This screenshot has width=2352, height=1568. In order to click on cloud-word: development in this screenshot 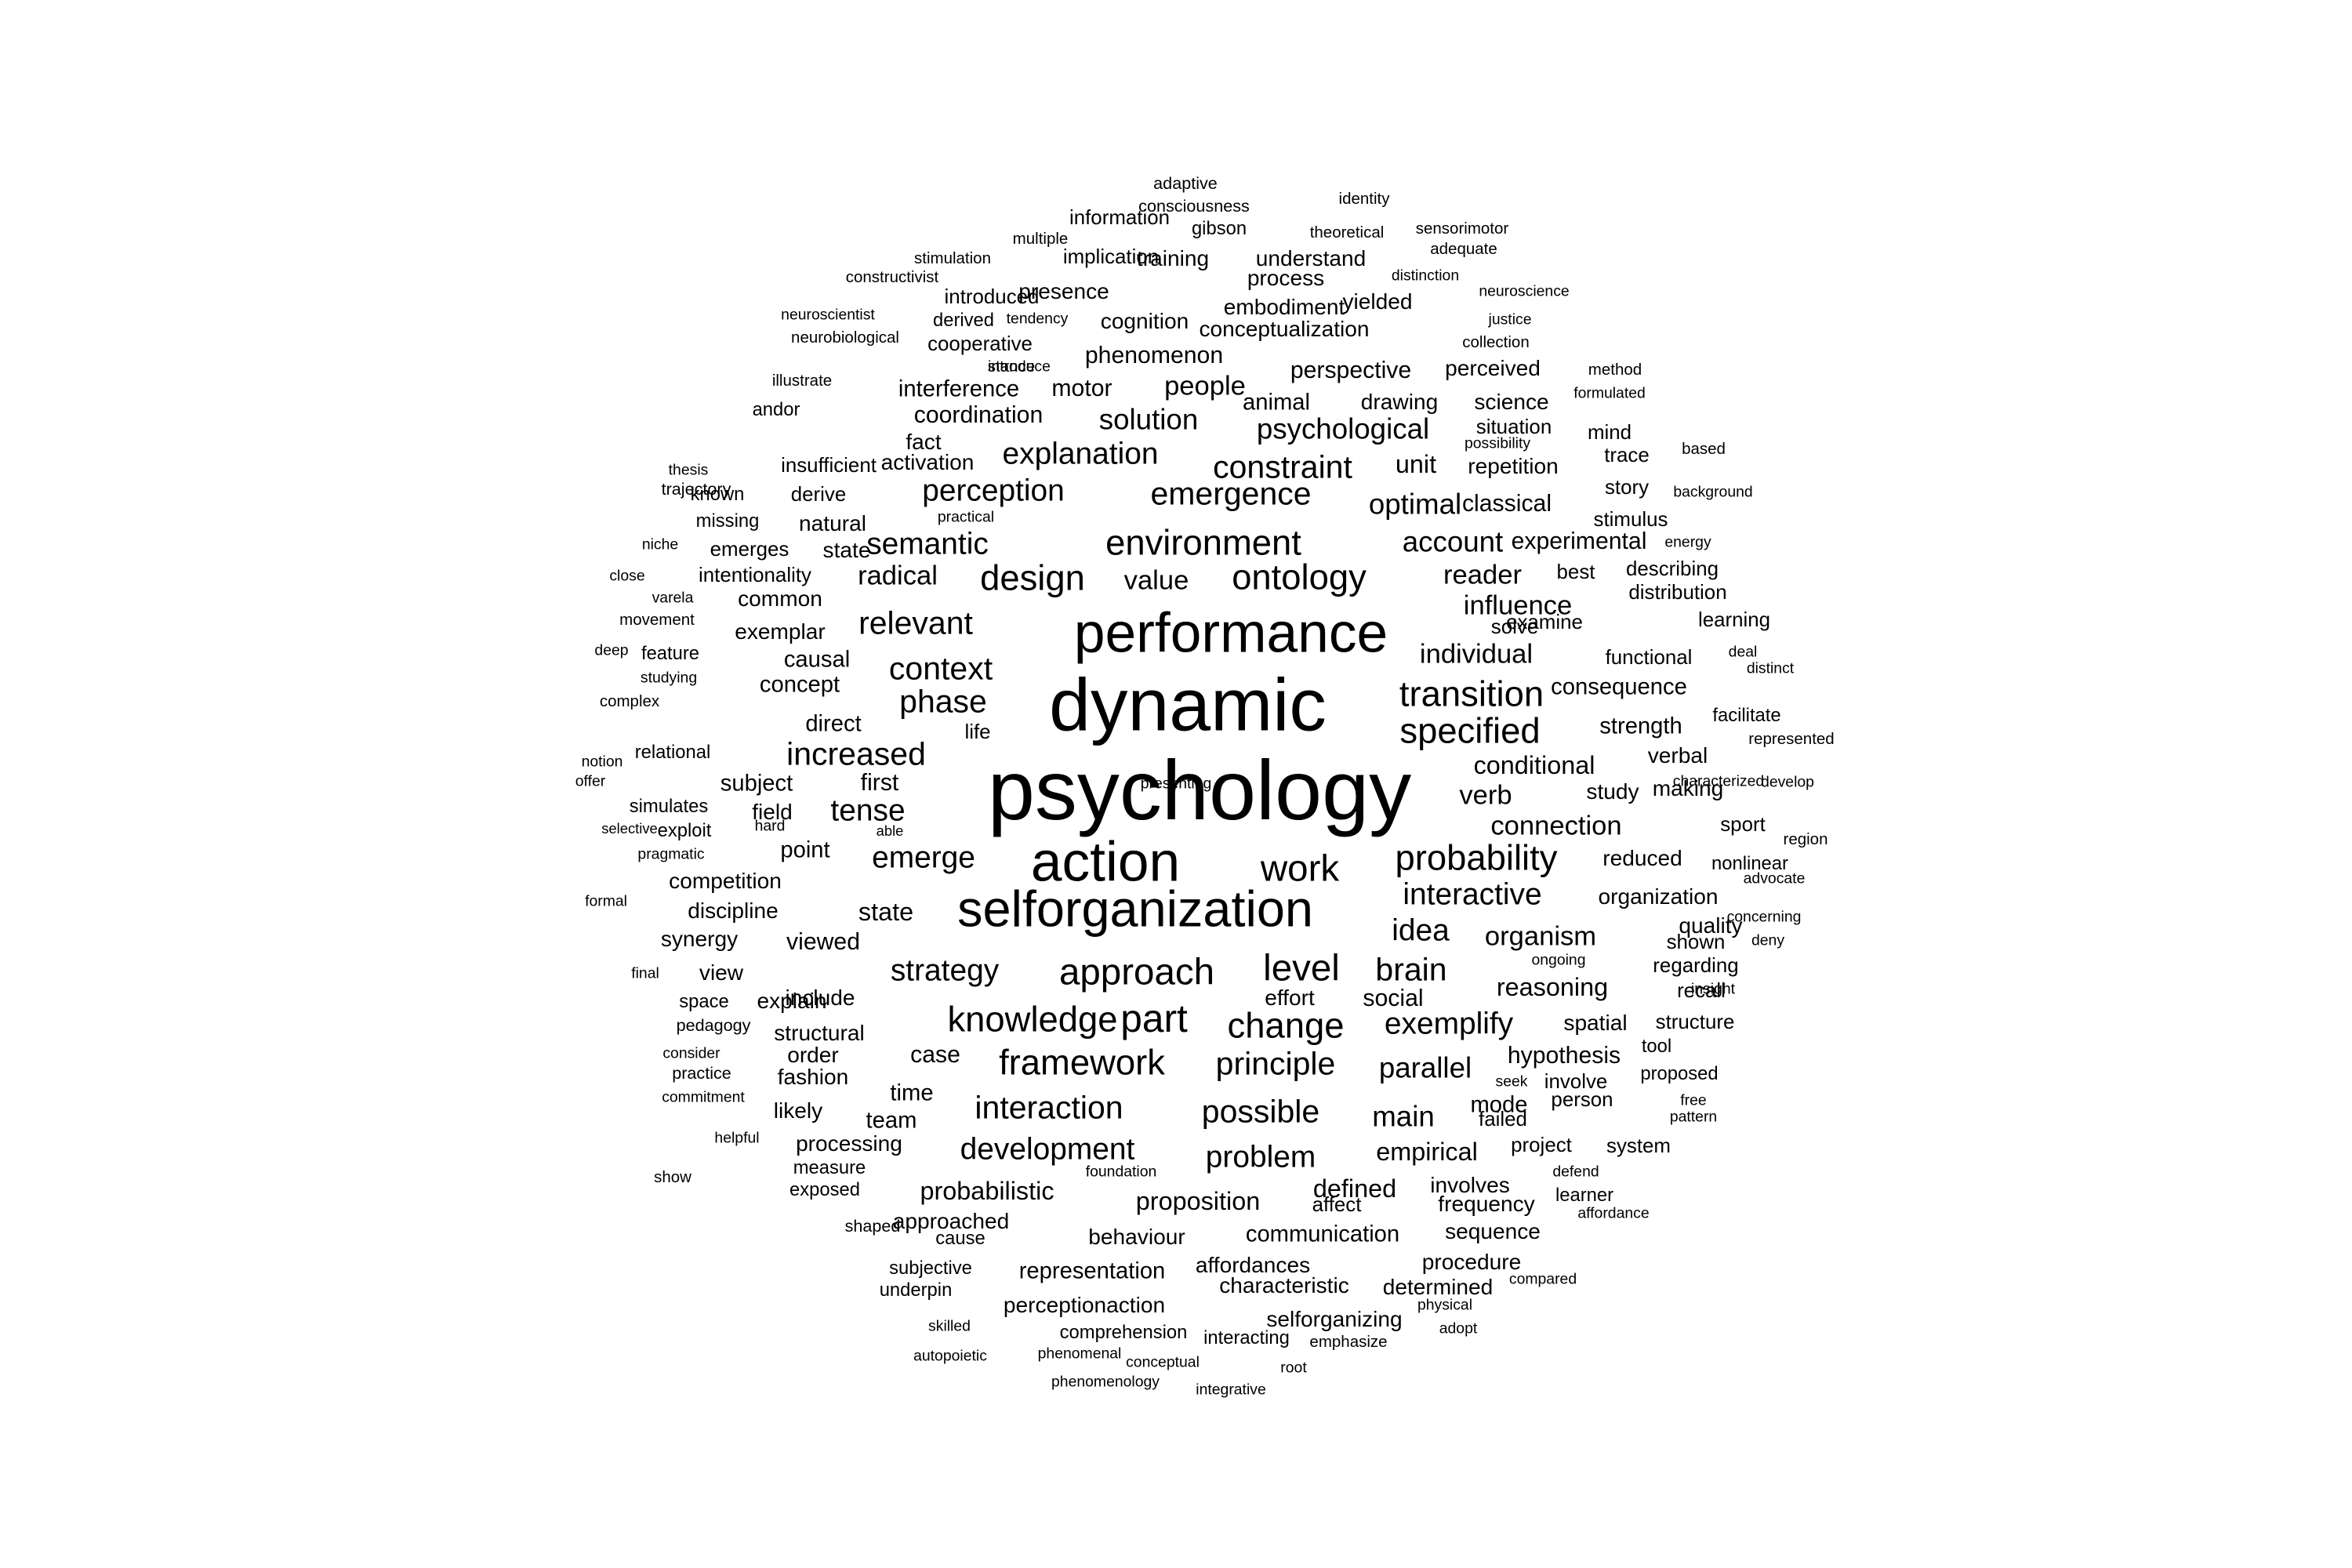, I will do `click(1047, 1149)`.